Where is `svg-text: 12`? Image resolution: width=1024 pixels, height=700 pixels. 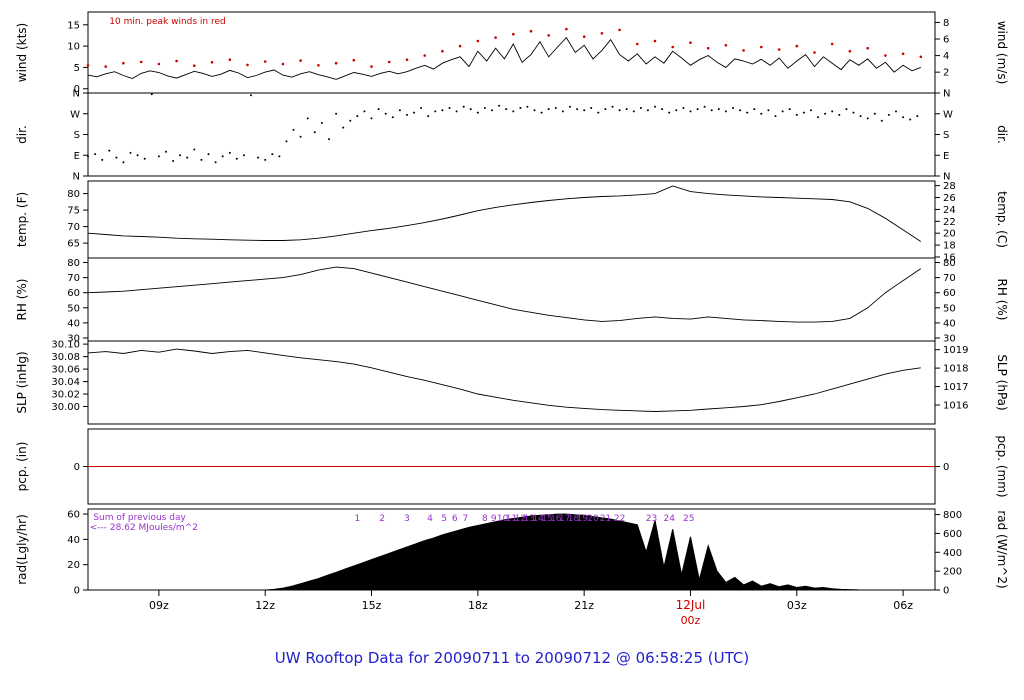 svg-text: 12 is located at coordinates (520, 519).